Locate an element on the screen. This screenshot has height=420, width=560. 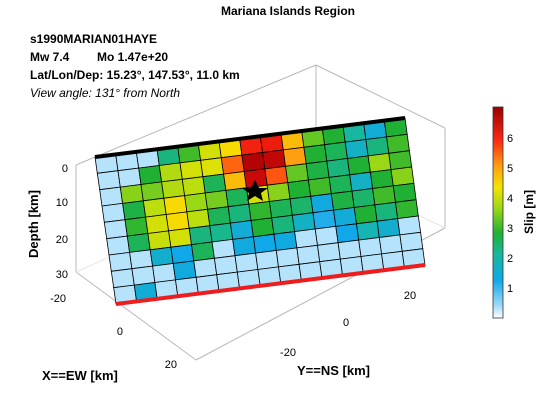
ns-tick: 20 is located at coordinates (410, 296).